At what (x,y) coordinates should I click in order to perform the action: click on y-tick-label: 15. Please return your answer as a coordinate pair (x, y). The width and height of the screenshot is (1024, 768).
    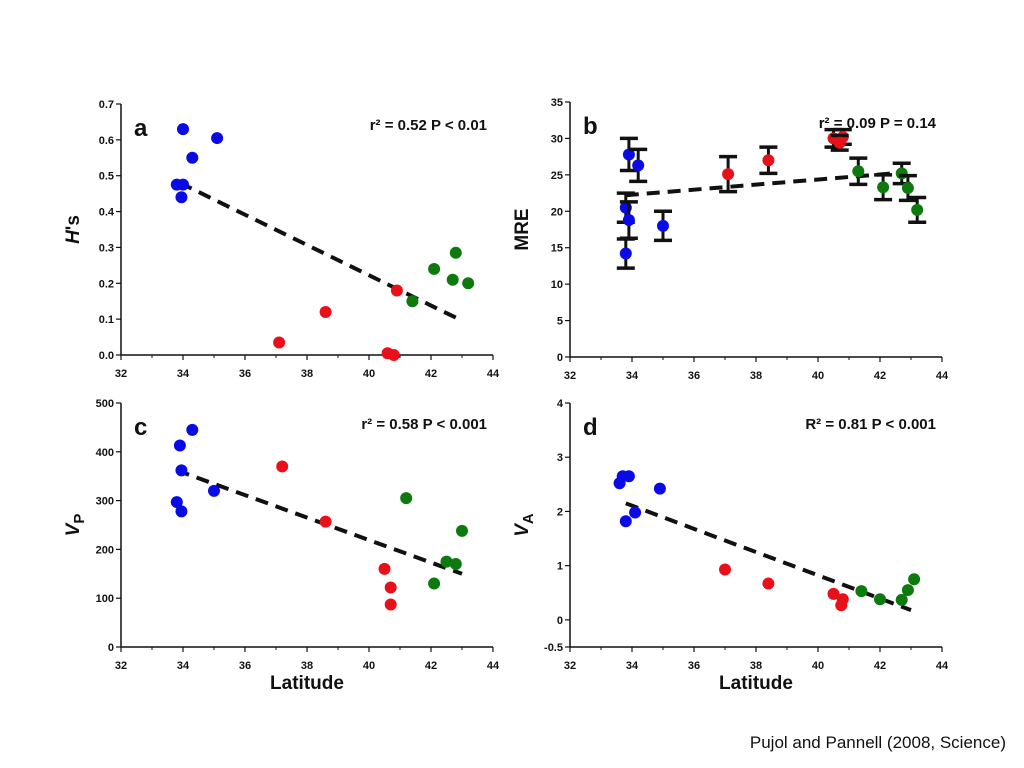
    Looking at the image, I should click on (557, 249).